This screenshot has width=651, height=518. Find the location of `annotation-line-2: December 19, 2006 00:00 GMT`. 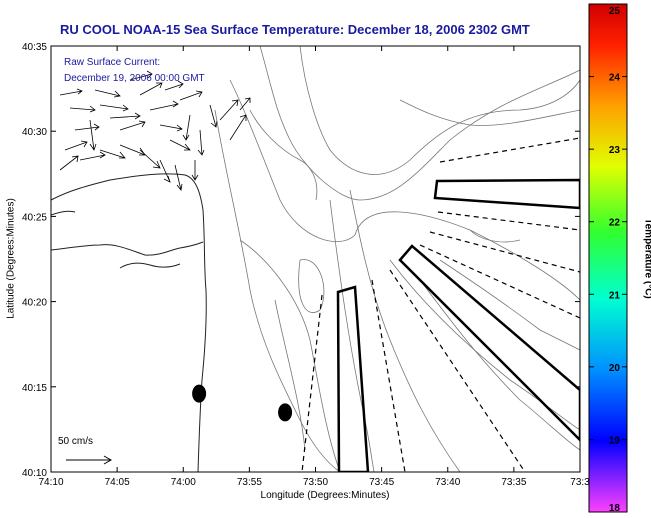

annotation-line-2: December 19, 2006 00:00 GMT is located at coordinates (134, 78).